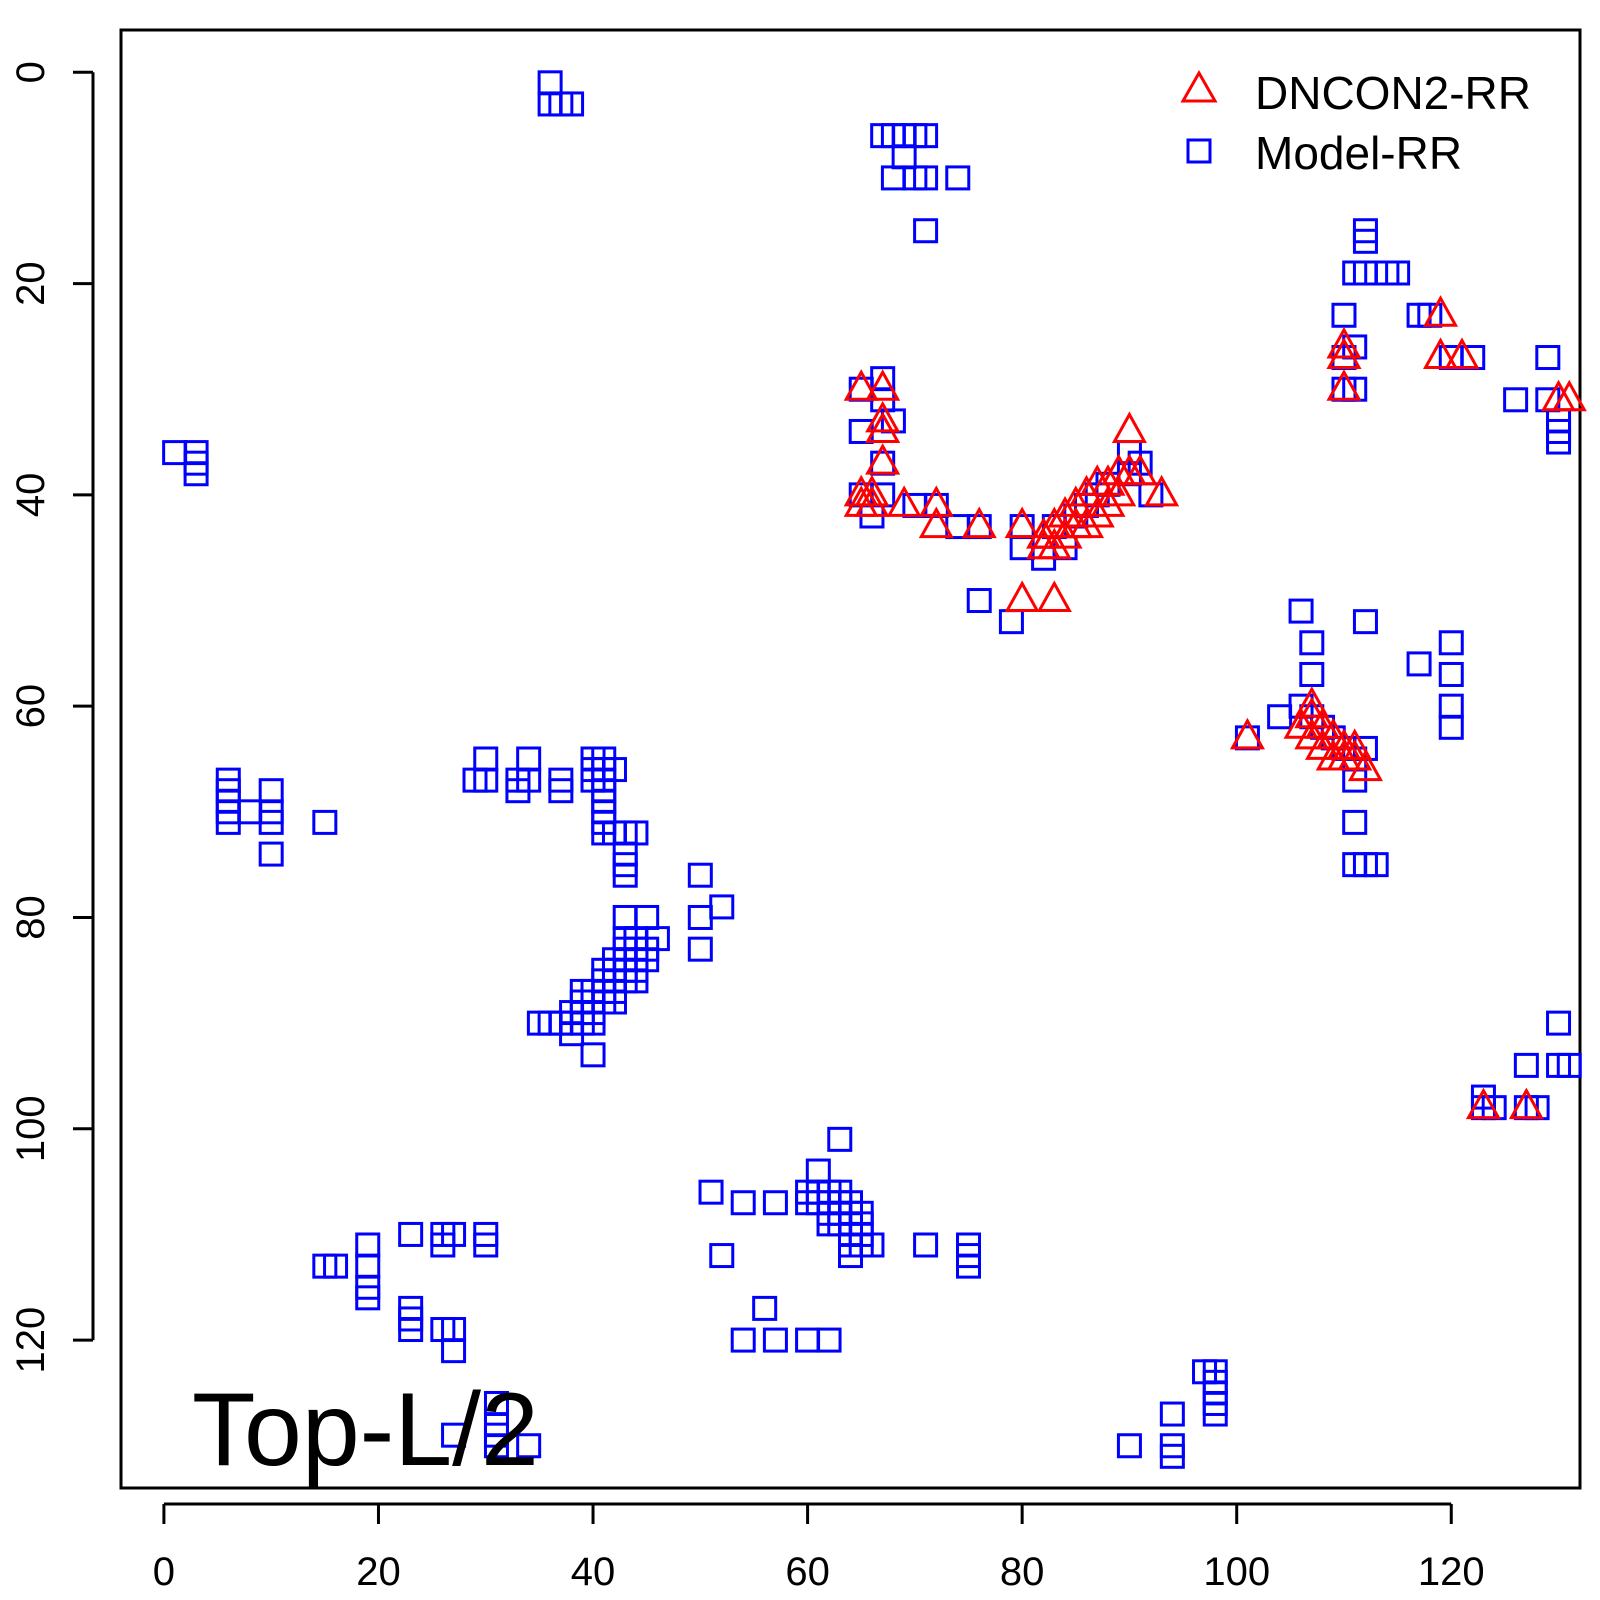 Image resolution: width=1600 pixels, height=1600 pixels. I want to click on legend-label-dncon2-rr: DNCON2-RR, so click(1393, 93).